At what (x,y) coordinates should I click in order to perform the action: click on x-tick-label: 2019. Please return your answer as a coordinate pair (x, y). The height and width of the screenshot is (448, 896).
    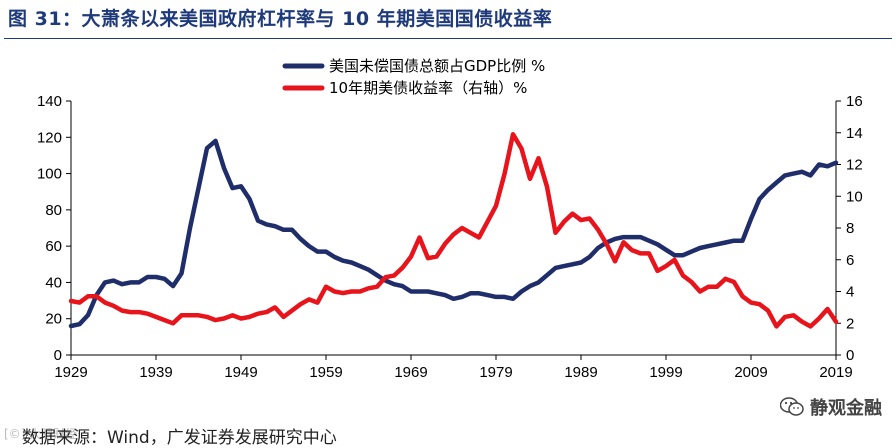
    Looking at the image, I should click on (835, 372).